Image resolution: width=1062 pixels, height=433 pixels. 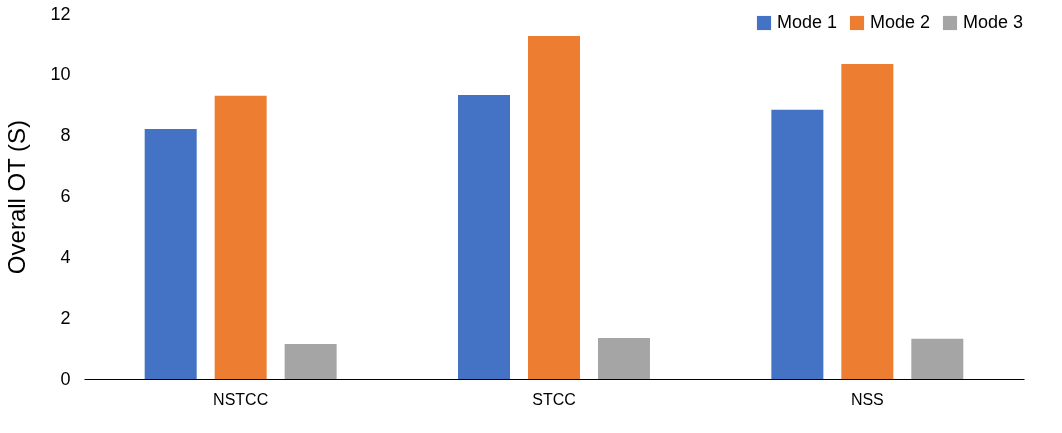 I want to click on legend-label: Mode 1, so click(x=807, y=22).